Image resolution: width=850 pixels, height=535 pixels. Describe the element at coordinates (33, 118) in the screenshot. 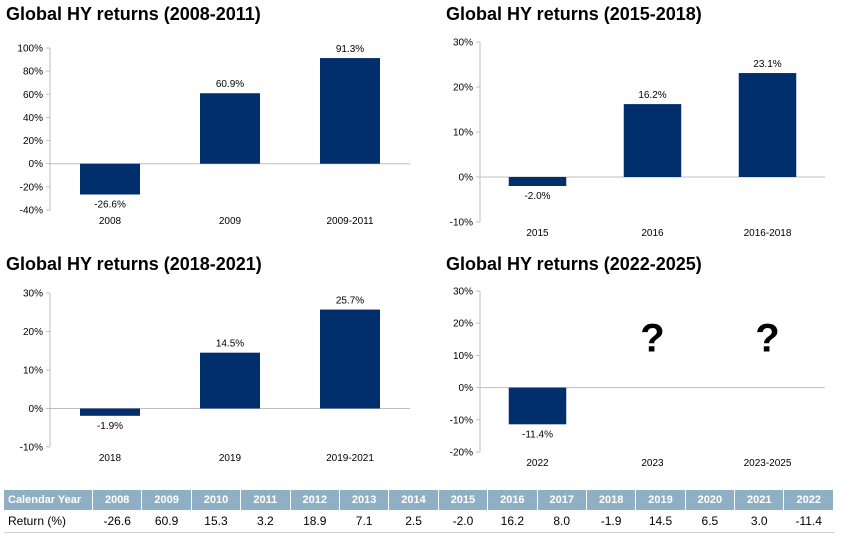

I see `y-tick-label: 40%` at that location.